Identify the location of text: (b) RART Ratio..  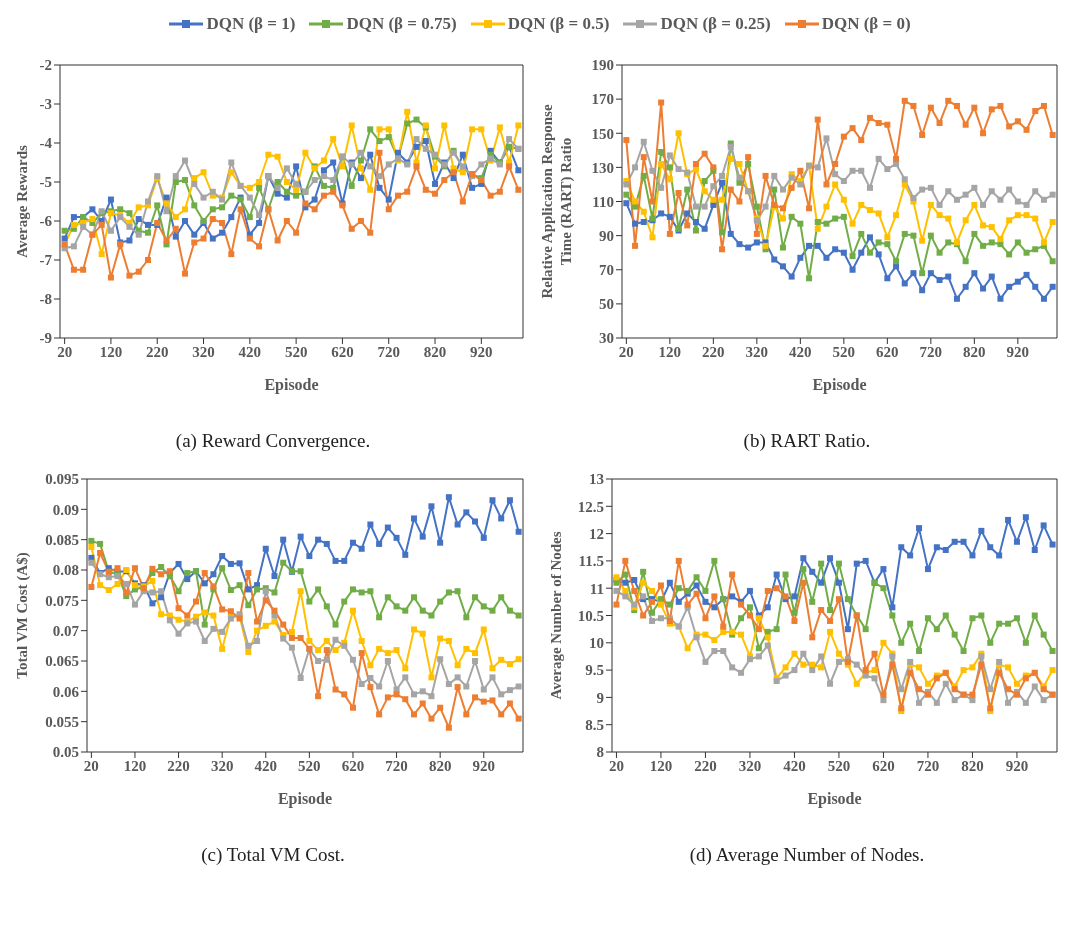
(807, 441).